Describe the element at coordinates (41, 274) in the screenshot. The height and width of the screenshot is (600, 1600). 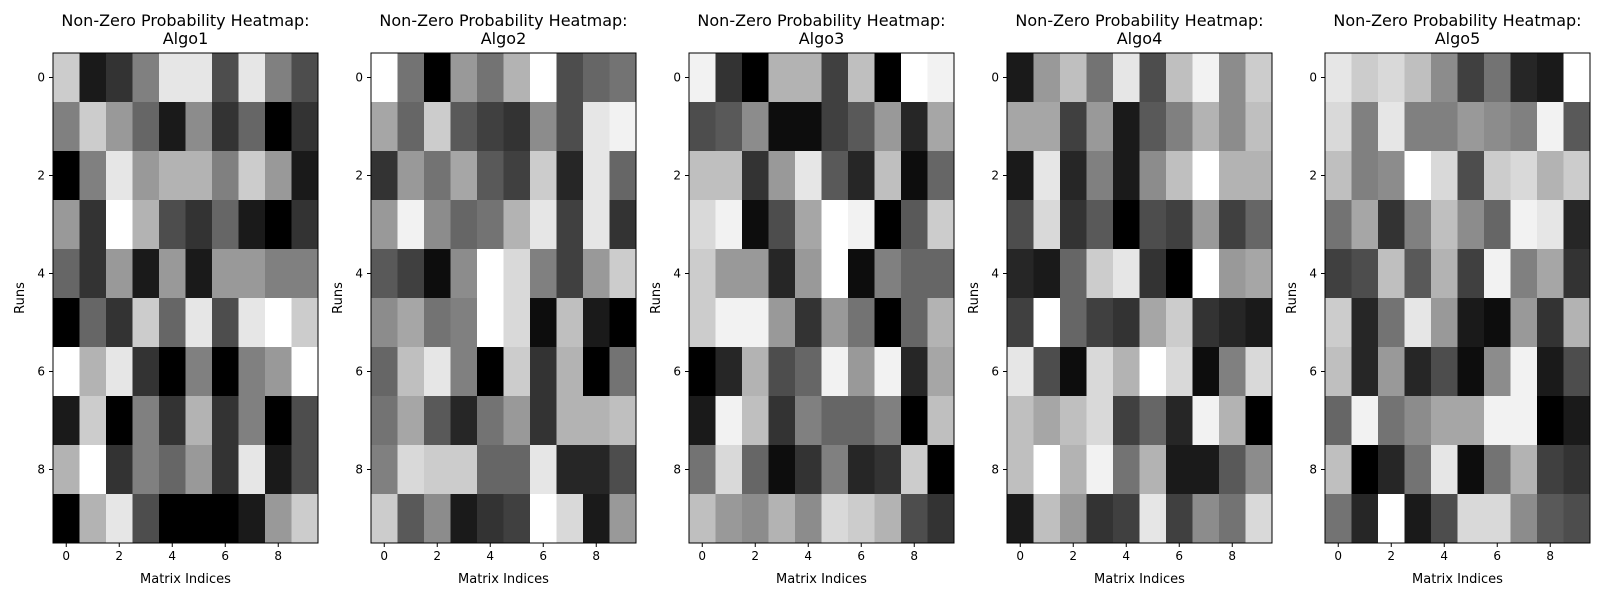
I see `y-tick-label: 4` at that location.